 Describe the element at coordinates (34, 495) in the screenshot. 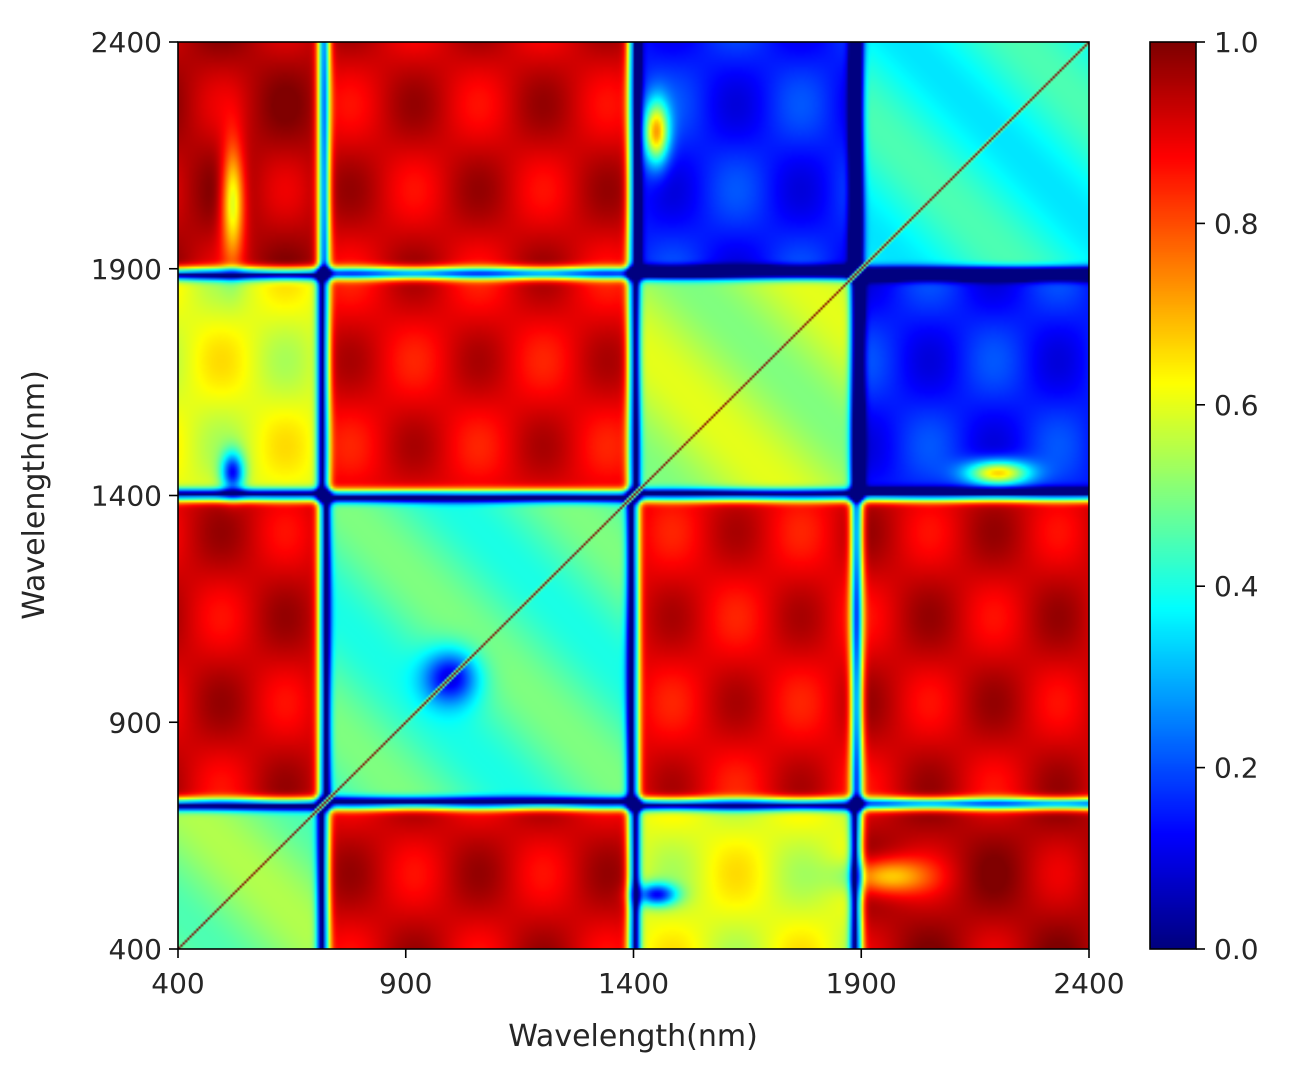

I see `y-axis-label: Wavelength(nm)` at that location.